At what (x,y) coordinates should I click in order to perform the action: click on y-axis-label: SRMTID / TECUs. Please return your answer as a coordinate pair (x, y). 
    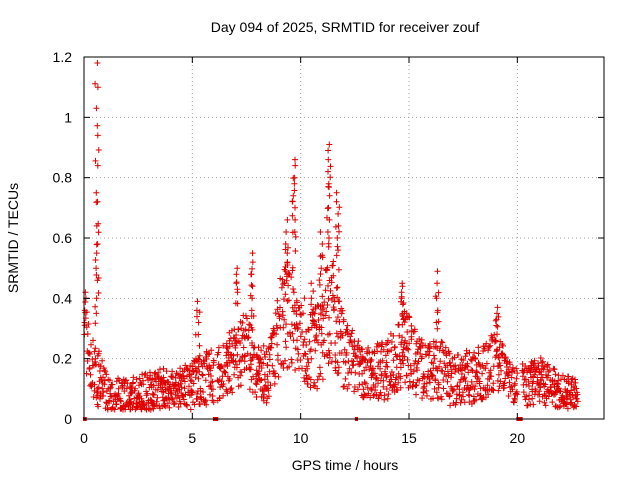
    Looking at the image, I should click on (13, 238).